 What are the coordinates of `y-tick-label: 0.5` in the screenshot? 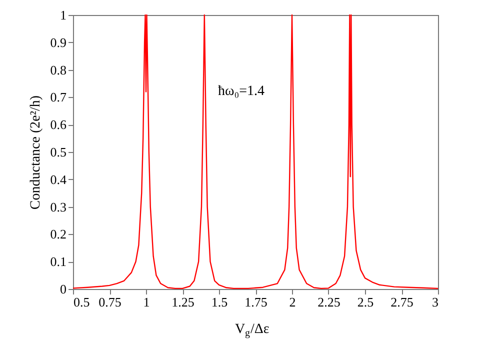 It's located at (58, 152).